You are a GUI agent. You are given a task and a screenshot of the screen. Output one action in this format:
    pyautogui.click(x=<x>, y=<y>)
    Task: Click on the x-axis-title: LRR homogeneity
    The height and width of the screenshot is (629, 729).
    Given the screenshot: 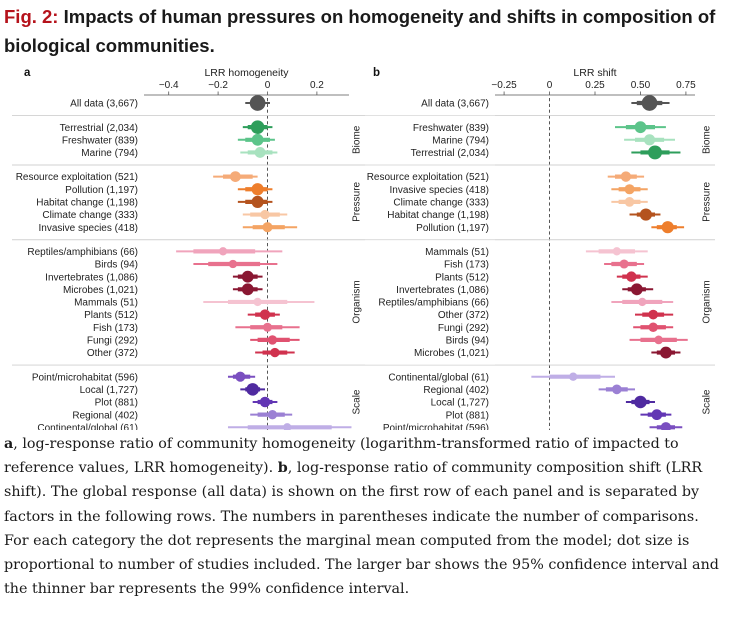 What is the action you would take?
    pyautogui.click(x=246, y=73)
    